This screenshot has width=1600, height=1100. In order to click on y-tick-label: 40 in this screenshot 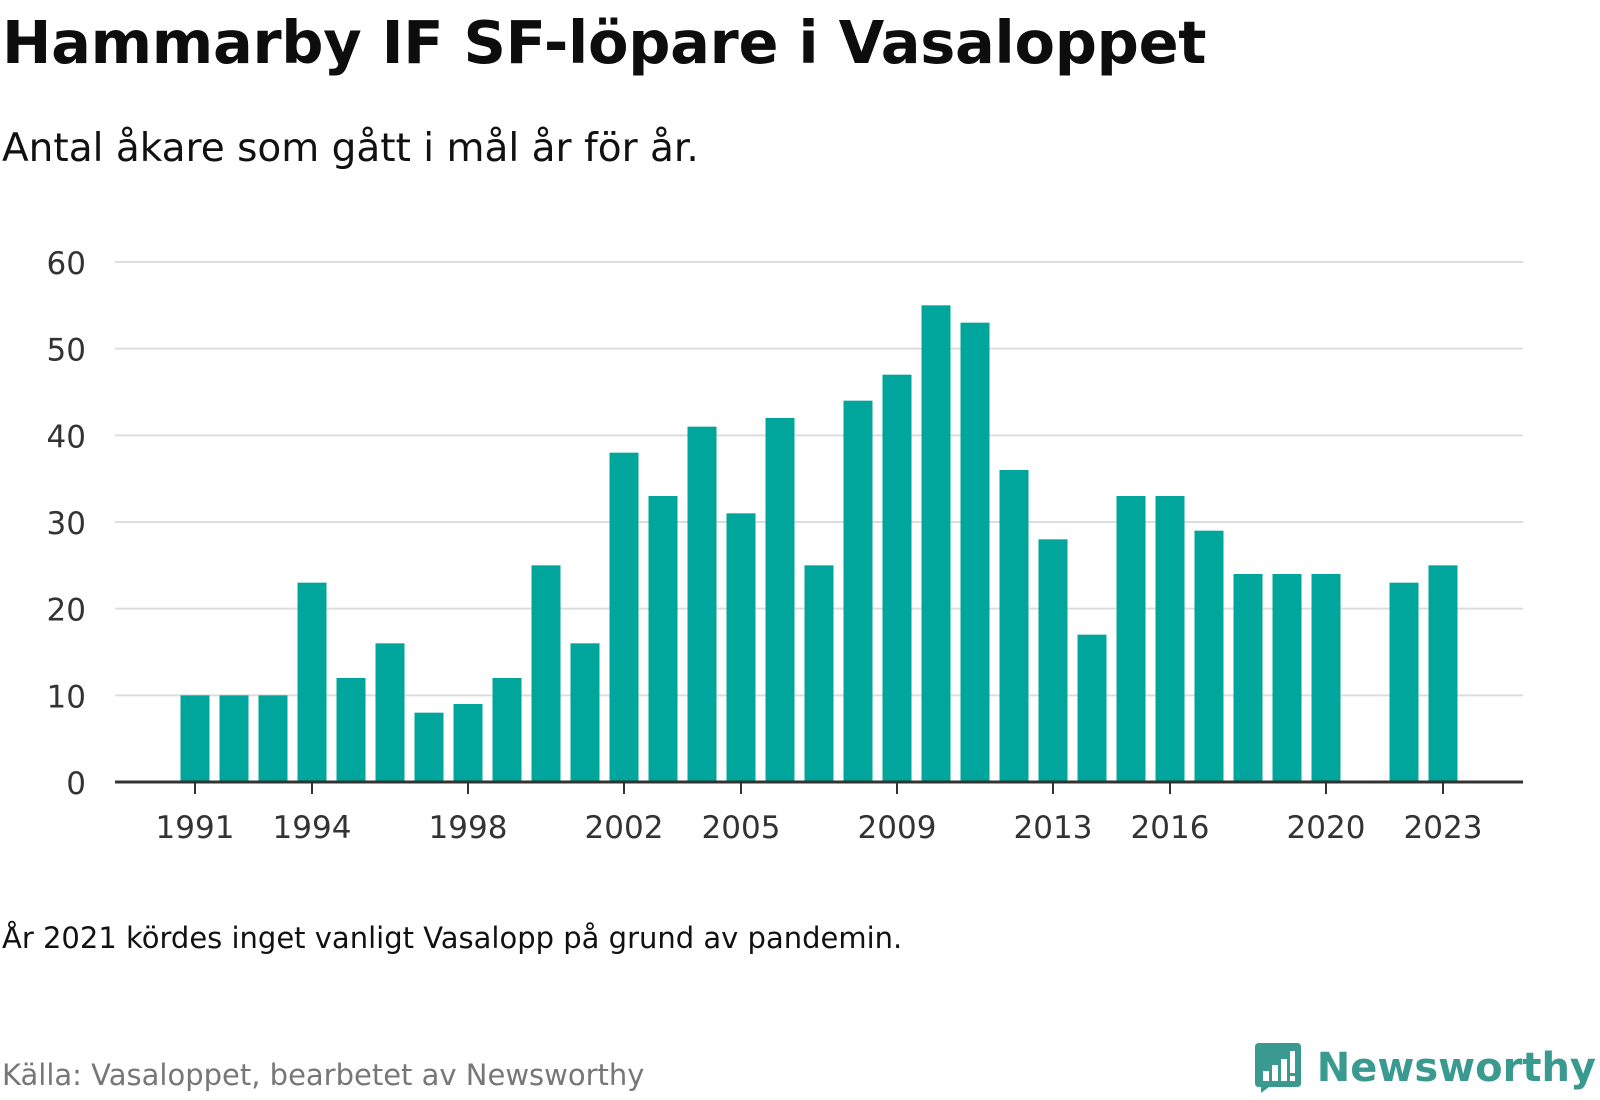, I will do `click(66, 437)`.